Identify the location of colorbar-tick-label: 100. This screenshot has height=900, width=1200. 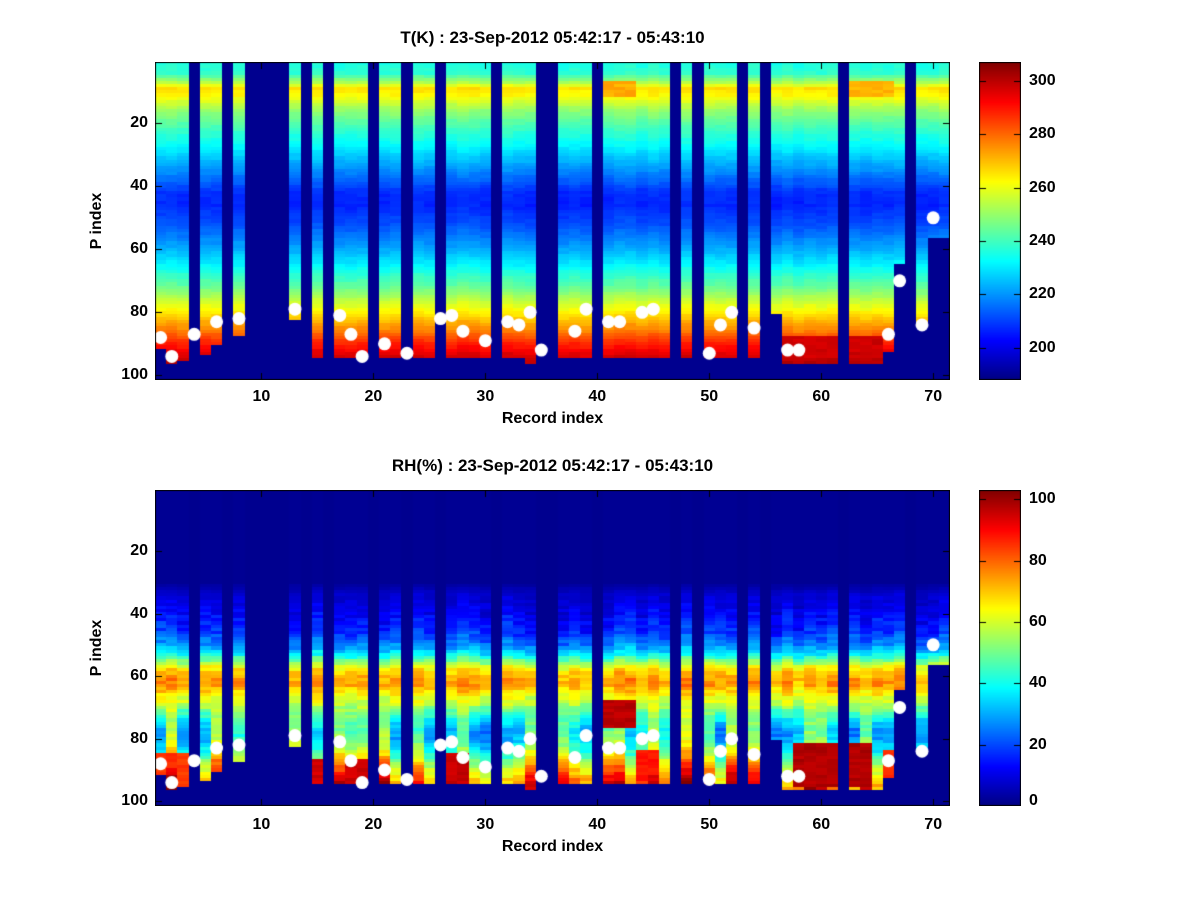
(1042, 499).